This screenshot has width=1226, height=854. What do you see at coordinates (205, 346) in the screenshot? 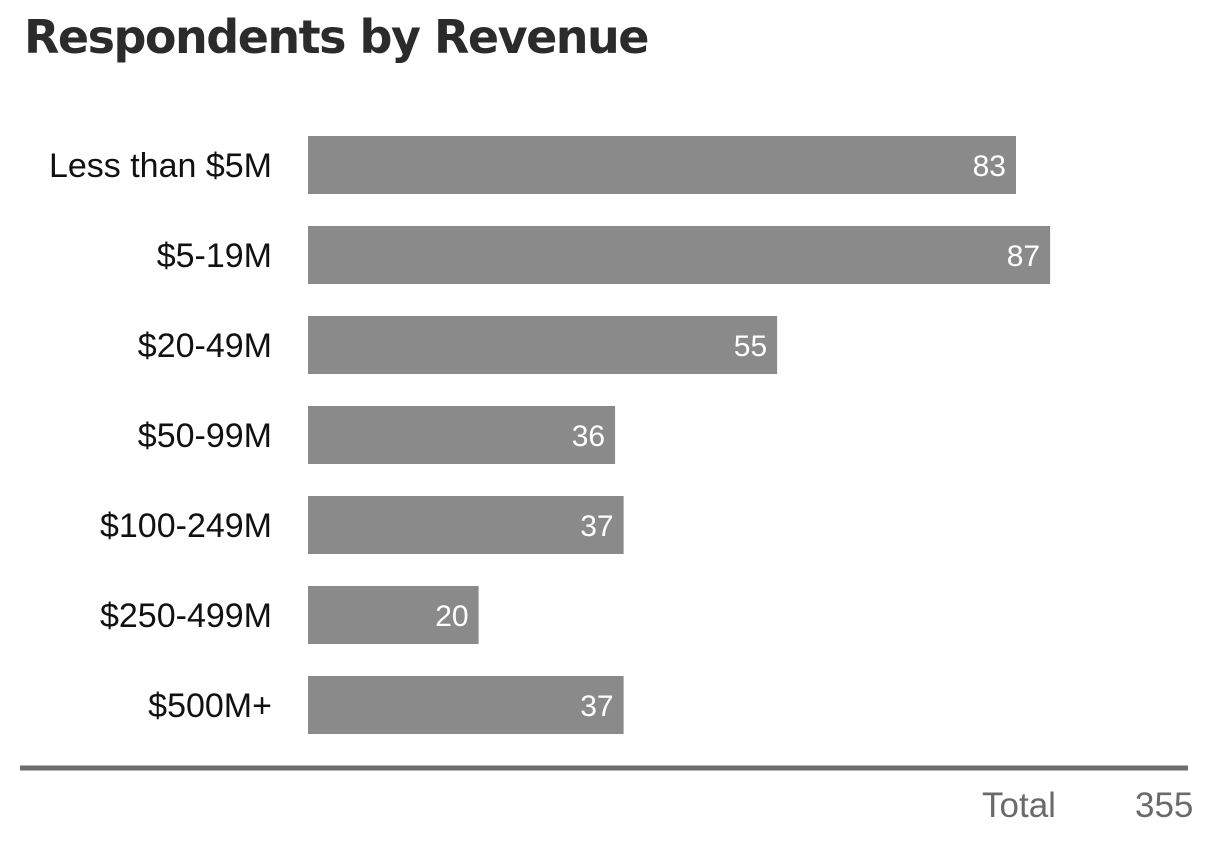
I see `category-label-2: $20-49M` at bounding box center [205, 346].